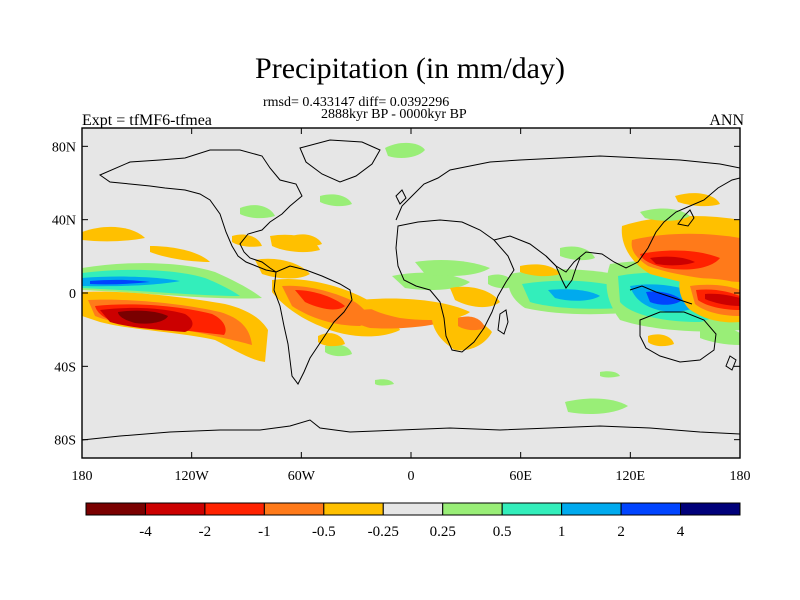  What do you see at coordinates (540, 270) in the screenshot?
I see `anomaly-indian-yellow` at bounding box center [540, 270].